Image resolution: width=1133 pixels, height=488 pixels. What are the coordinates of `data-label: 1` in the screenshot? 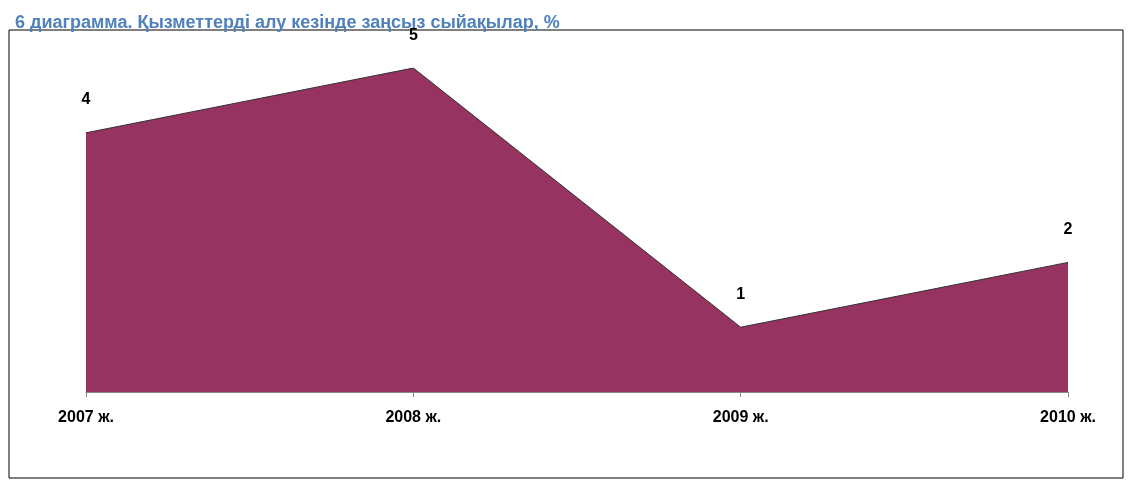 It's located at (741, 293).